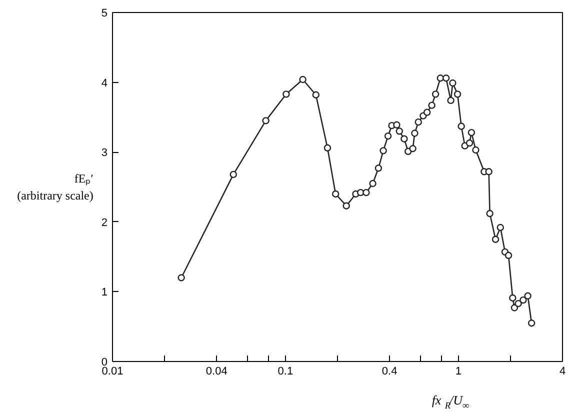  What do you see at coordinates (286, 372) in the screenshot?
I see `x-tick-label: 0.1` at bounding box center [286, 372].